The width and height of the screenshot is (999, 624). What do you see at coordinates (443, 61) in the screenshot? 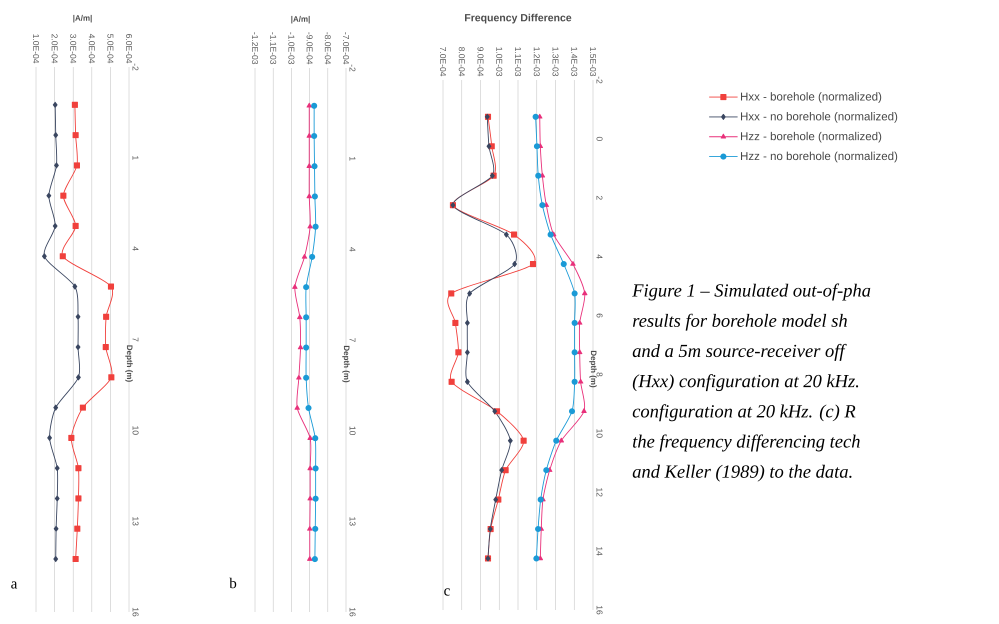
I see `x-tick-label: 7.0E-04` at bounding box center [443, 61].